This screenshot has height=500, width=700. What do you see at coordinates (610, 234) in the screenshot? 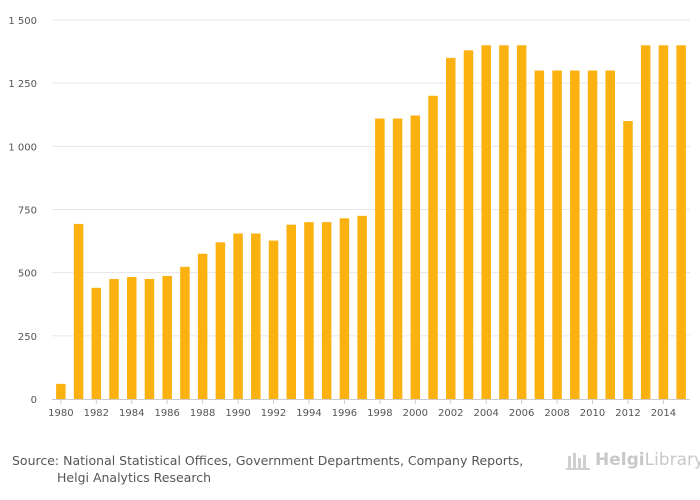
I see `bar-2011` at bounding box center [610, 234].